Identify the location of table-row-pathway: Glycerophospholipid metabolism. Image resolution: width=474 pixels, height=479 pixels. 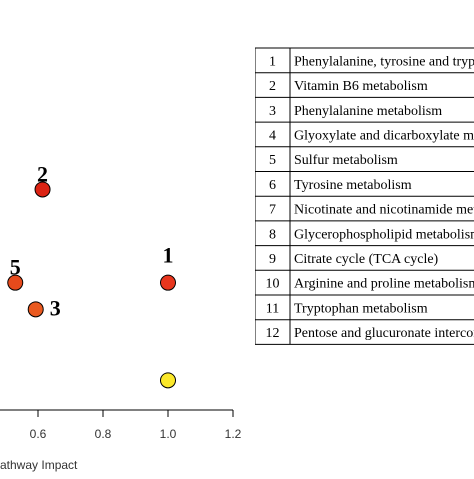
(384, 234).